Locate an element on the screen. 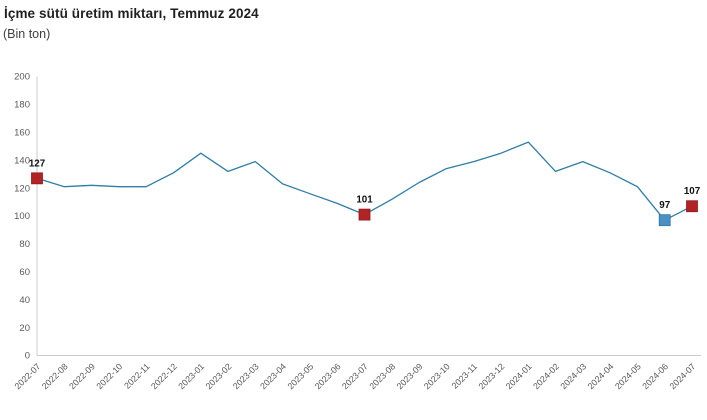 This screenshot has height=420, width=707. x-tick-label: 2023-04 is located at coordinates (273, 376).